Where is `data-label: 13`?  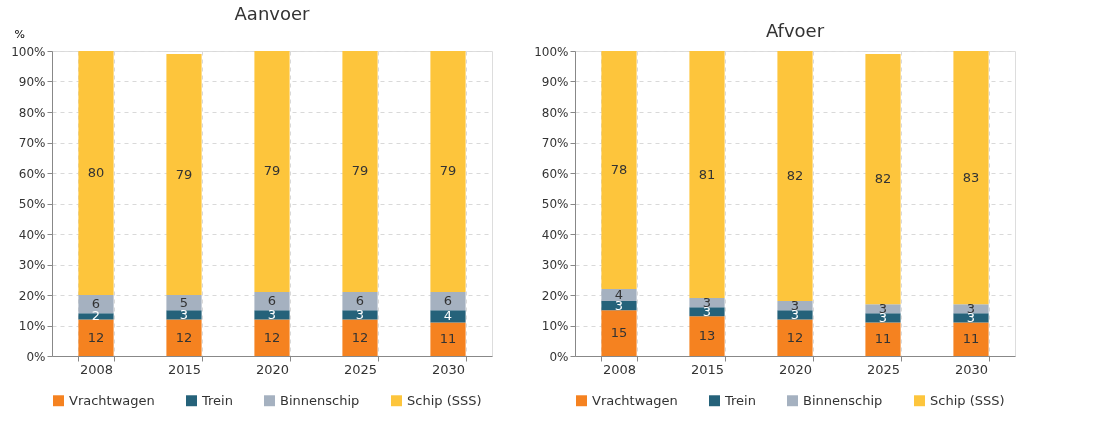 data-label: 13 is located at coordinates (707, 336).